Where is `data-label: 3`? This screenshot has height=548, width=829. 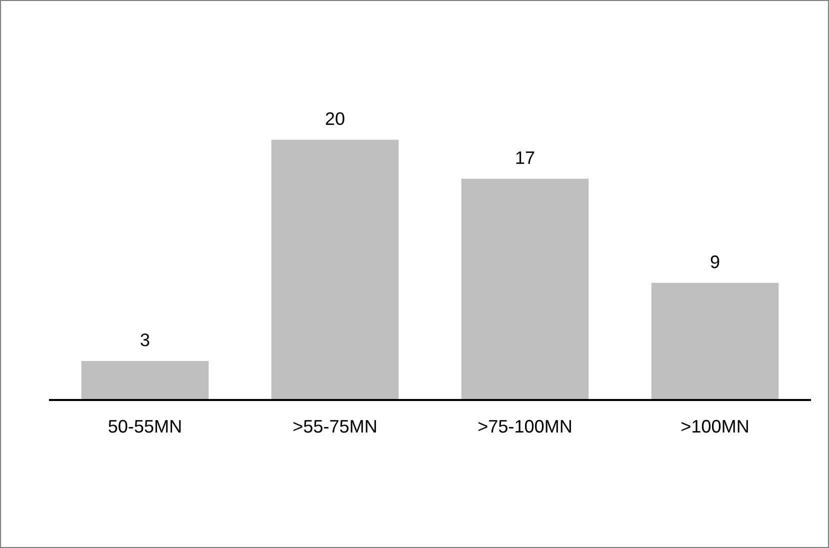 data-label: 3 is located at coordinates (145, 339).